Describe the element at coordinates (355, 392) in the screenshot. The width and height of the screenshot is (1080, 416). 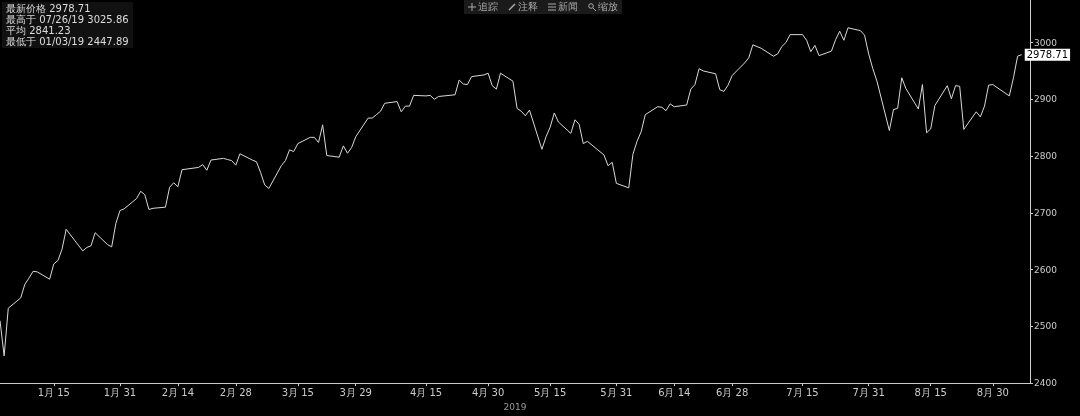
I see `x-tick-label: 3月 29` at that location.